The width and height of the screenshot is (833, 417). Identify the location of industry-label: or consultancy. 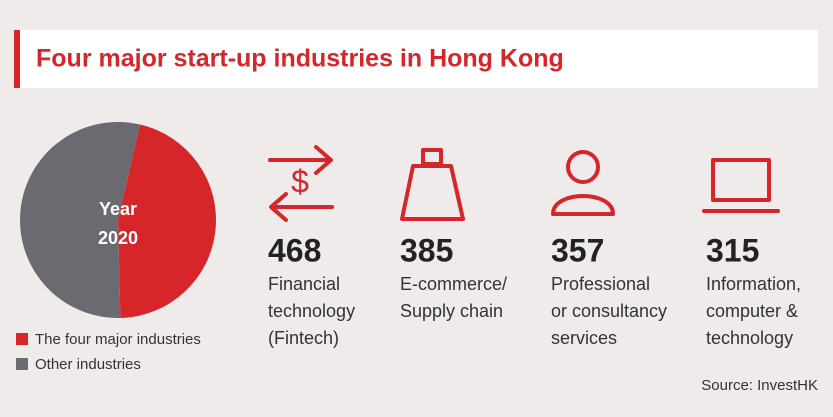
(609, 311).